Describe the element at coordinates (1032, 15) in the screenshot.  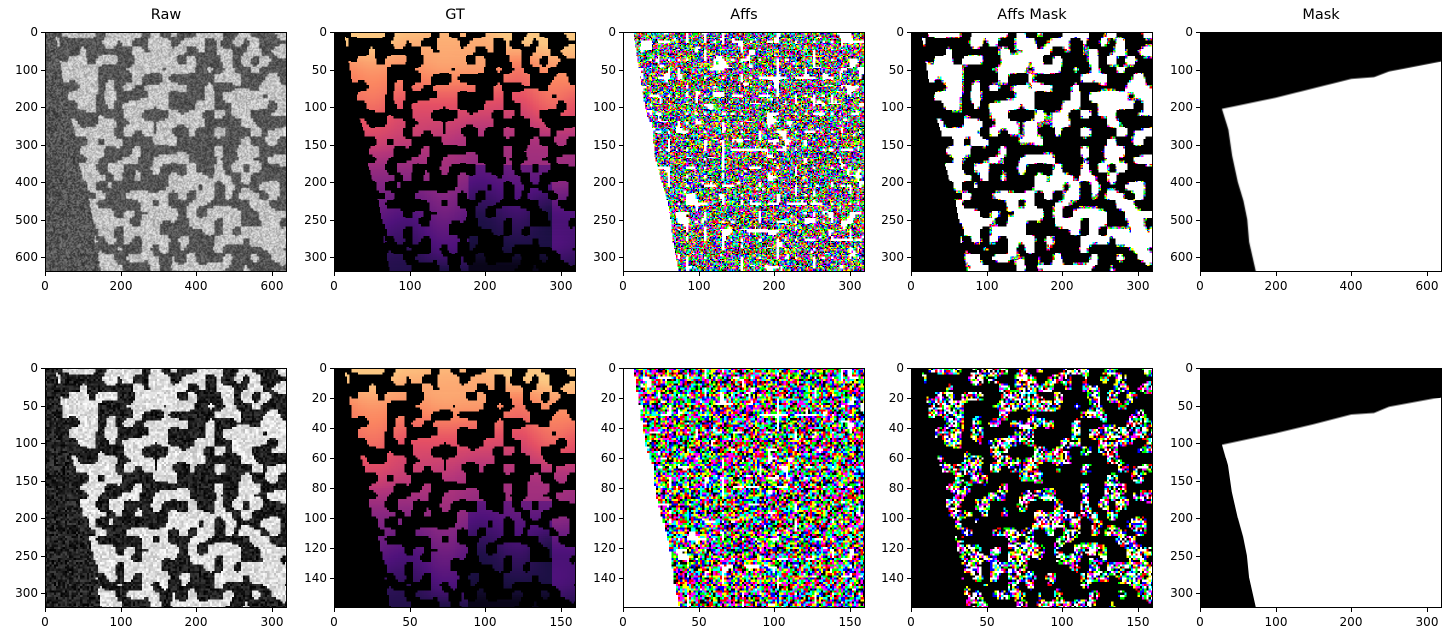
I see `panel-title-affsmask: Affs Mask` at that location.